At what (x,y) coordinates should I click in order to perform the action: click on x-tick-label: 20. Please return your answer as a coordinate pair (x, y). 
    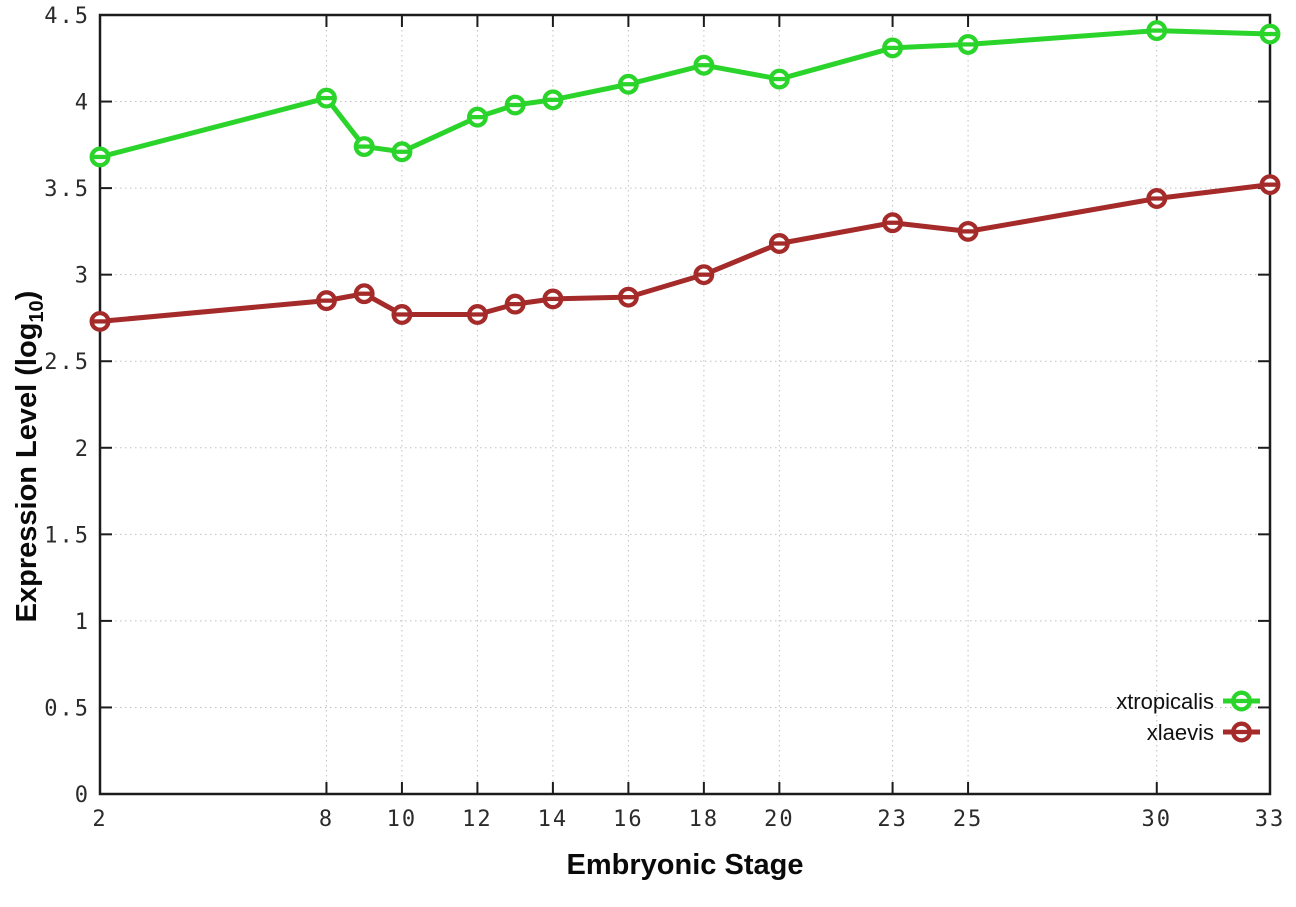
    Looking at the image, I should click on (779, 819).